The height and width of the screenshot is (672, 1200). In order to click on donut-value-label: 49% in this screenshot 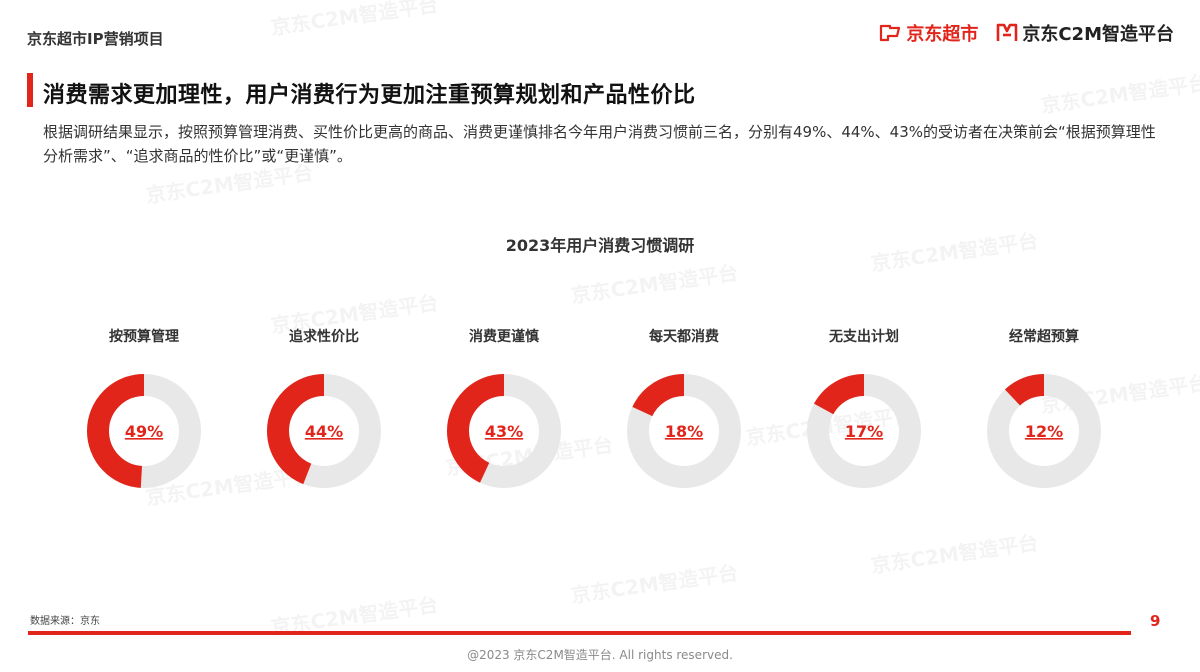, I will do `click(144, 431)`.